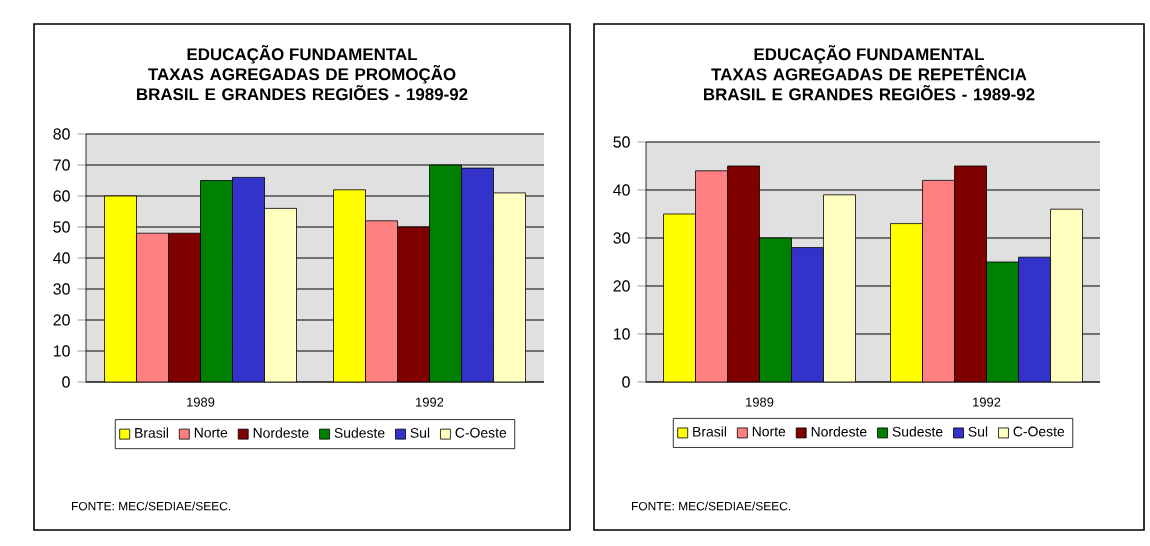  I want to click on chart-subtitle: TAXAS AGREGADAS DE PROMOÇÃO BRASIL E GRANDES REGIÕES - 1989-92, so click(302, 83).